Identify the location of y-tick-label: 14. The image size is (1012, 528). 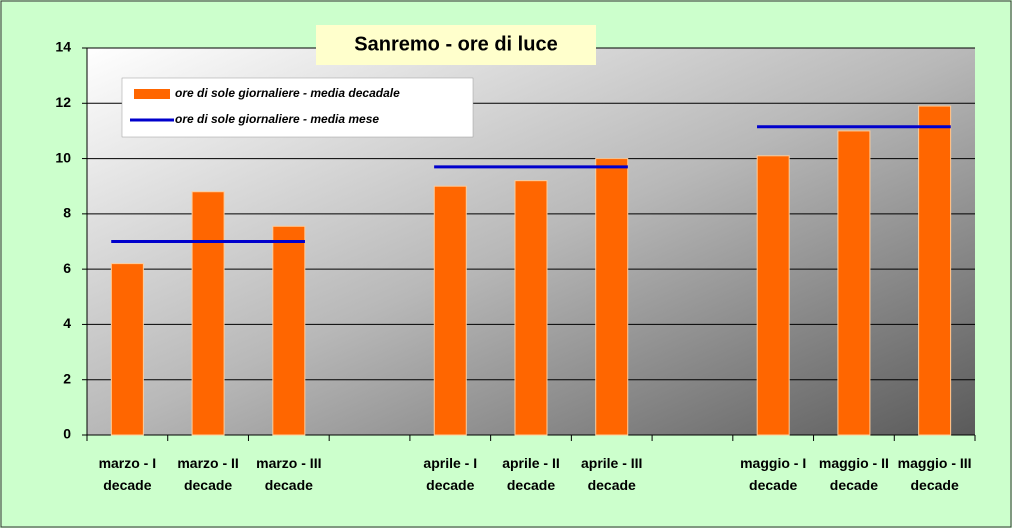
(63, 47).